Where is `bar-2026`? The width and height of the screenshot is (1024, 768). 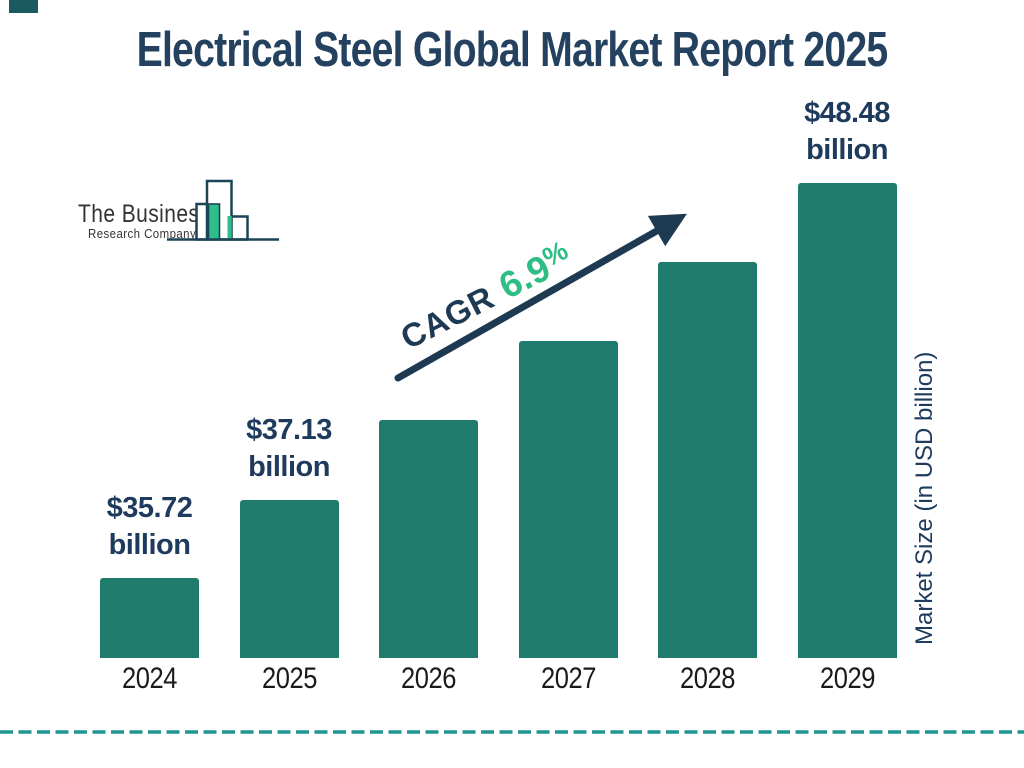 bar-2026 is located at coordinates (428, 539).